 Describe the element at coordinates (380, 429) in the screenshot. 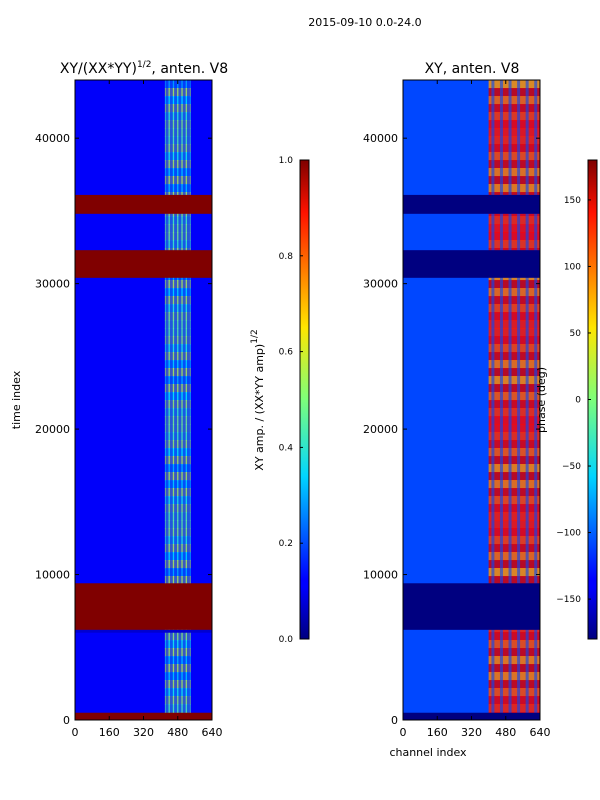

I see `y-tick-label: 20000` at that location.